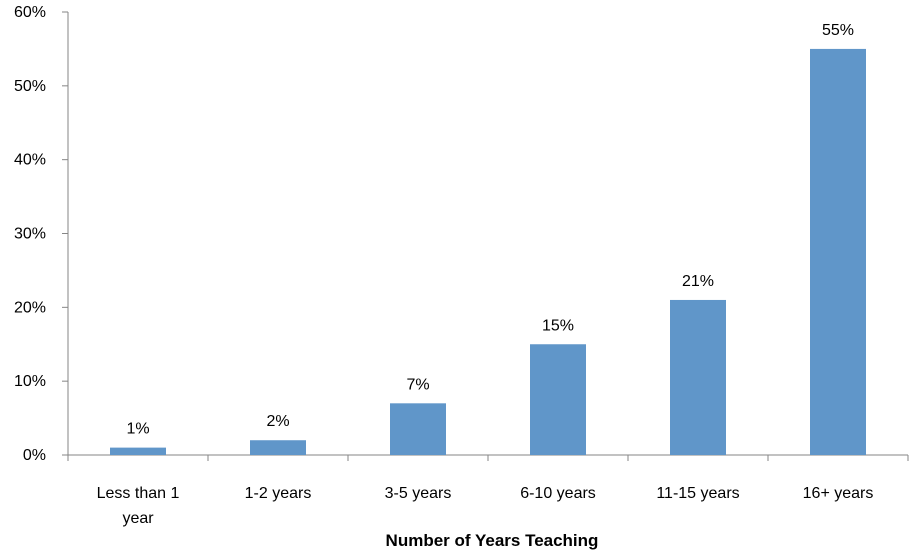 This screenshot has width=909, height=550. Describe the element at coordinates (492, 540) in the screenshot. I see `x-axis-title: Number of Years Teaching` at that location.